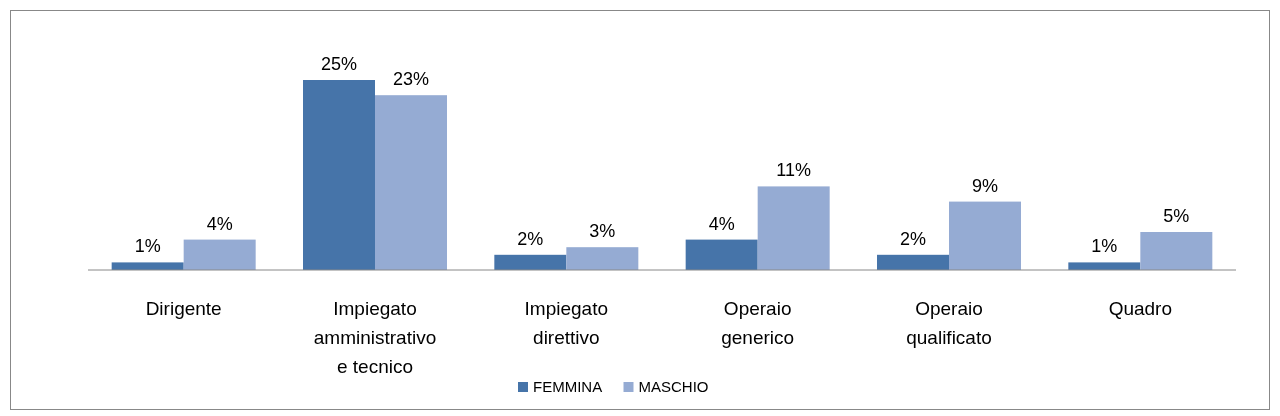 This screenshot has width=1280, height=416. Describe the element at coordinates (411, 79) in the screenshot. I see `data-label: 23%` at that location.